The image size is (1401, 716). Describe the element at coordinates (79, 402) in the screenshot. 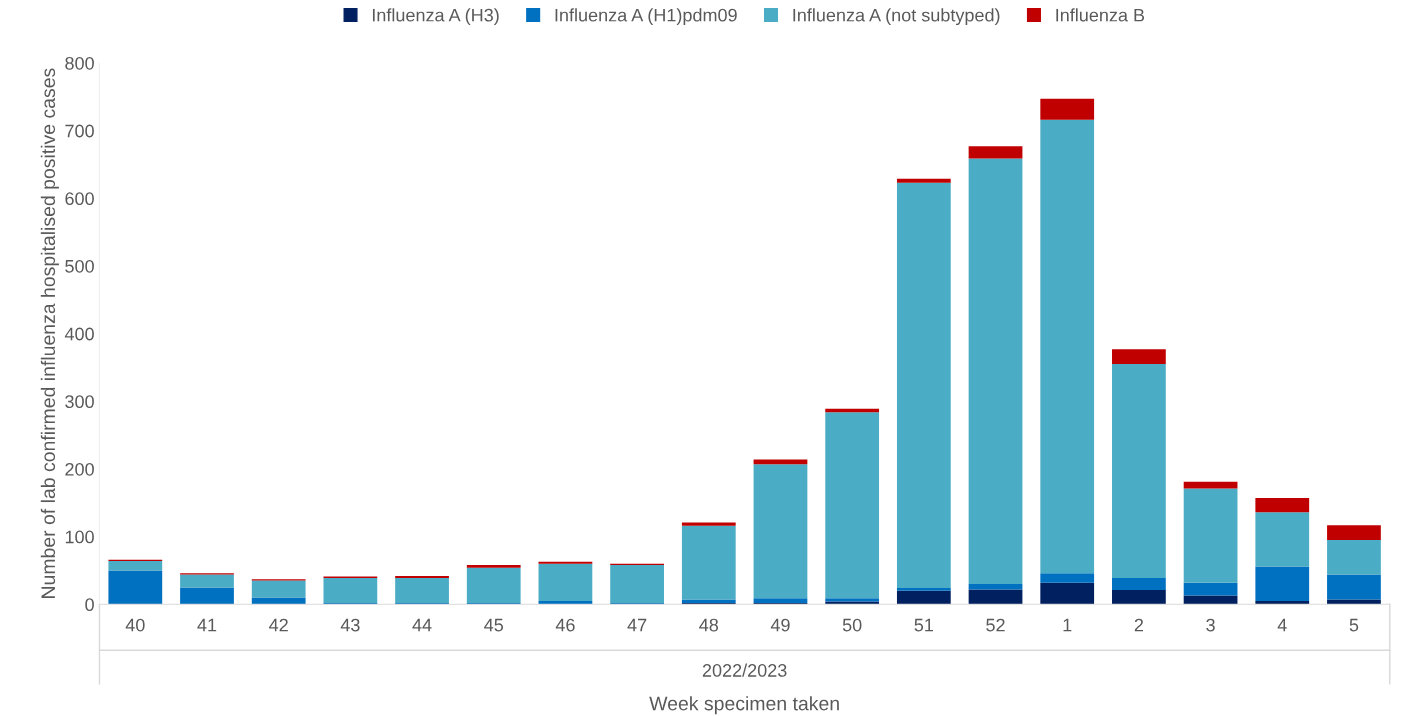

I see `y-tick-label: 300` at that location.